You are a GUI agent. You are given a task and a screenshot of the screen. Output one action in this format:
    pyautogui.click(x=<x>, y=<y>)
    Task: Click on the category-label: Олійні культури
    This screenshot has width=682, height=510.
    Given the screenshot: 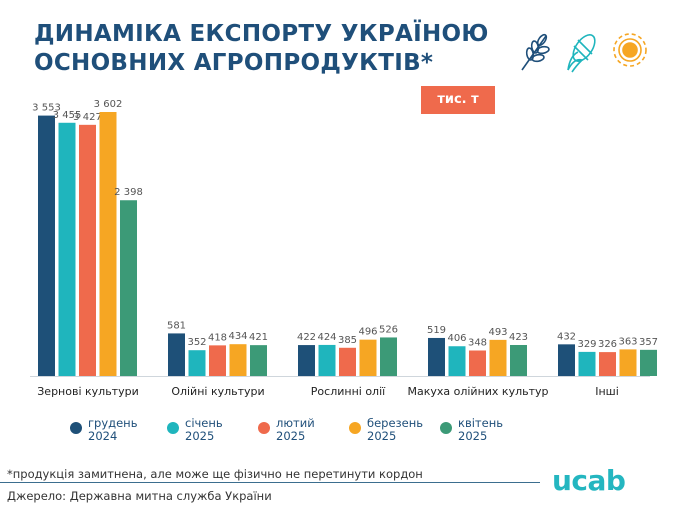 What is the action you would take?
    pyautogui.click(x=217, y=391)
    